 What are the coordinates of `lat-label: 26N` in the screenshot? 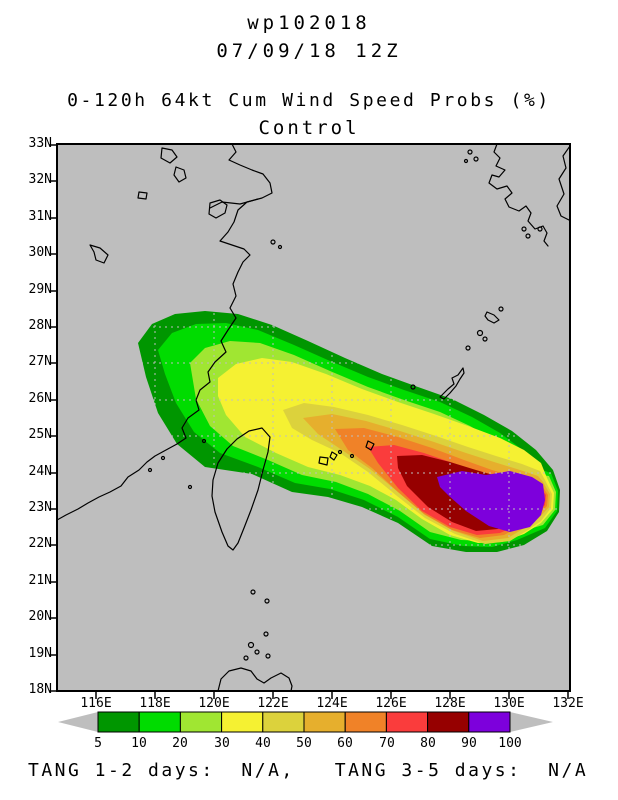 It's located at (40, 398).